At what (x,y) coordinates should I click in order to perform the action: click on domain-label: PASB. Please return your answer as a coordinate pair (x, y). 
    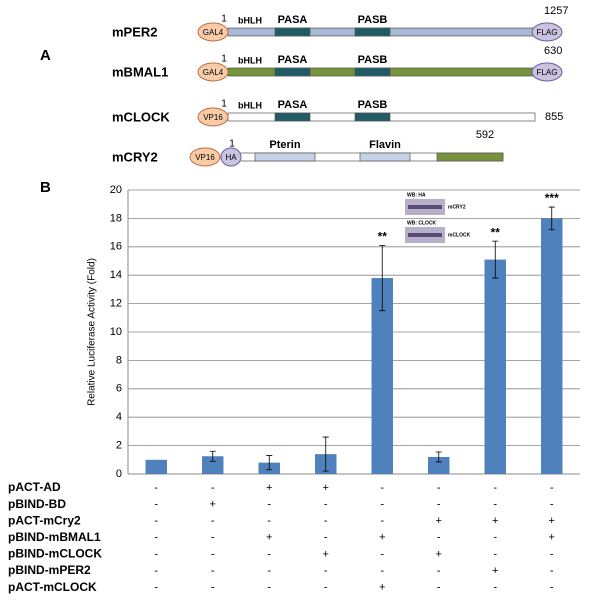
    Looking at the image, I should click on (373, 105).